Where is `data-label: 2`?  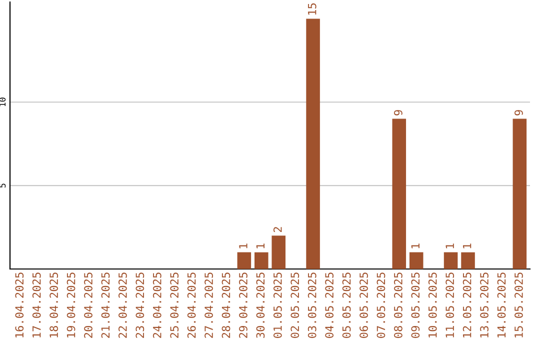 data-label: 2 is located at coordinates (277, 229).